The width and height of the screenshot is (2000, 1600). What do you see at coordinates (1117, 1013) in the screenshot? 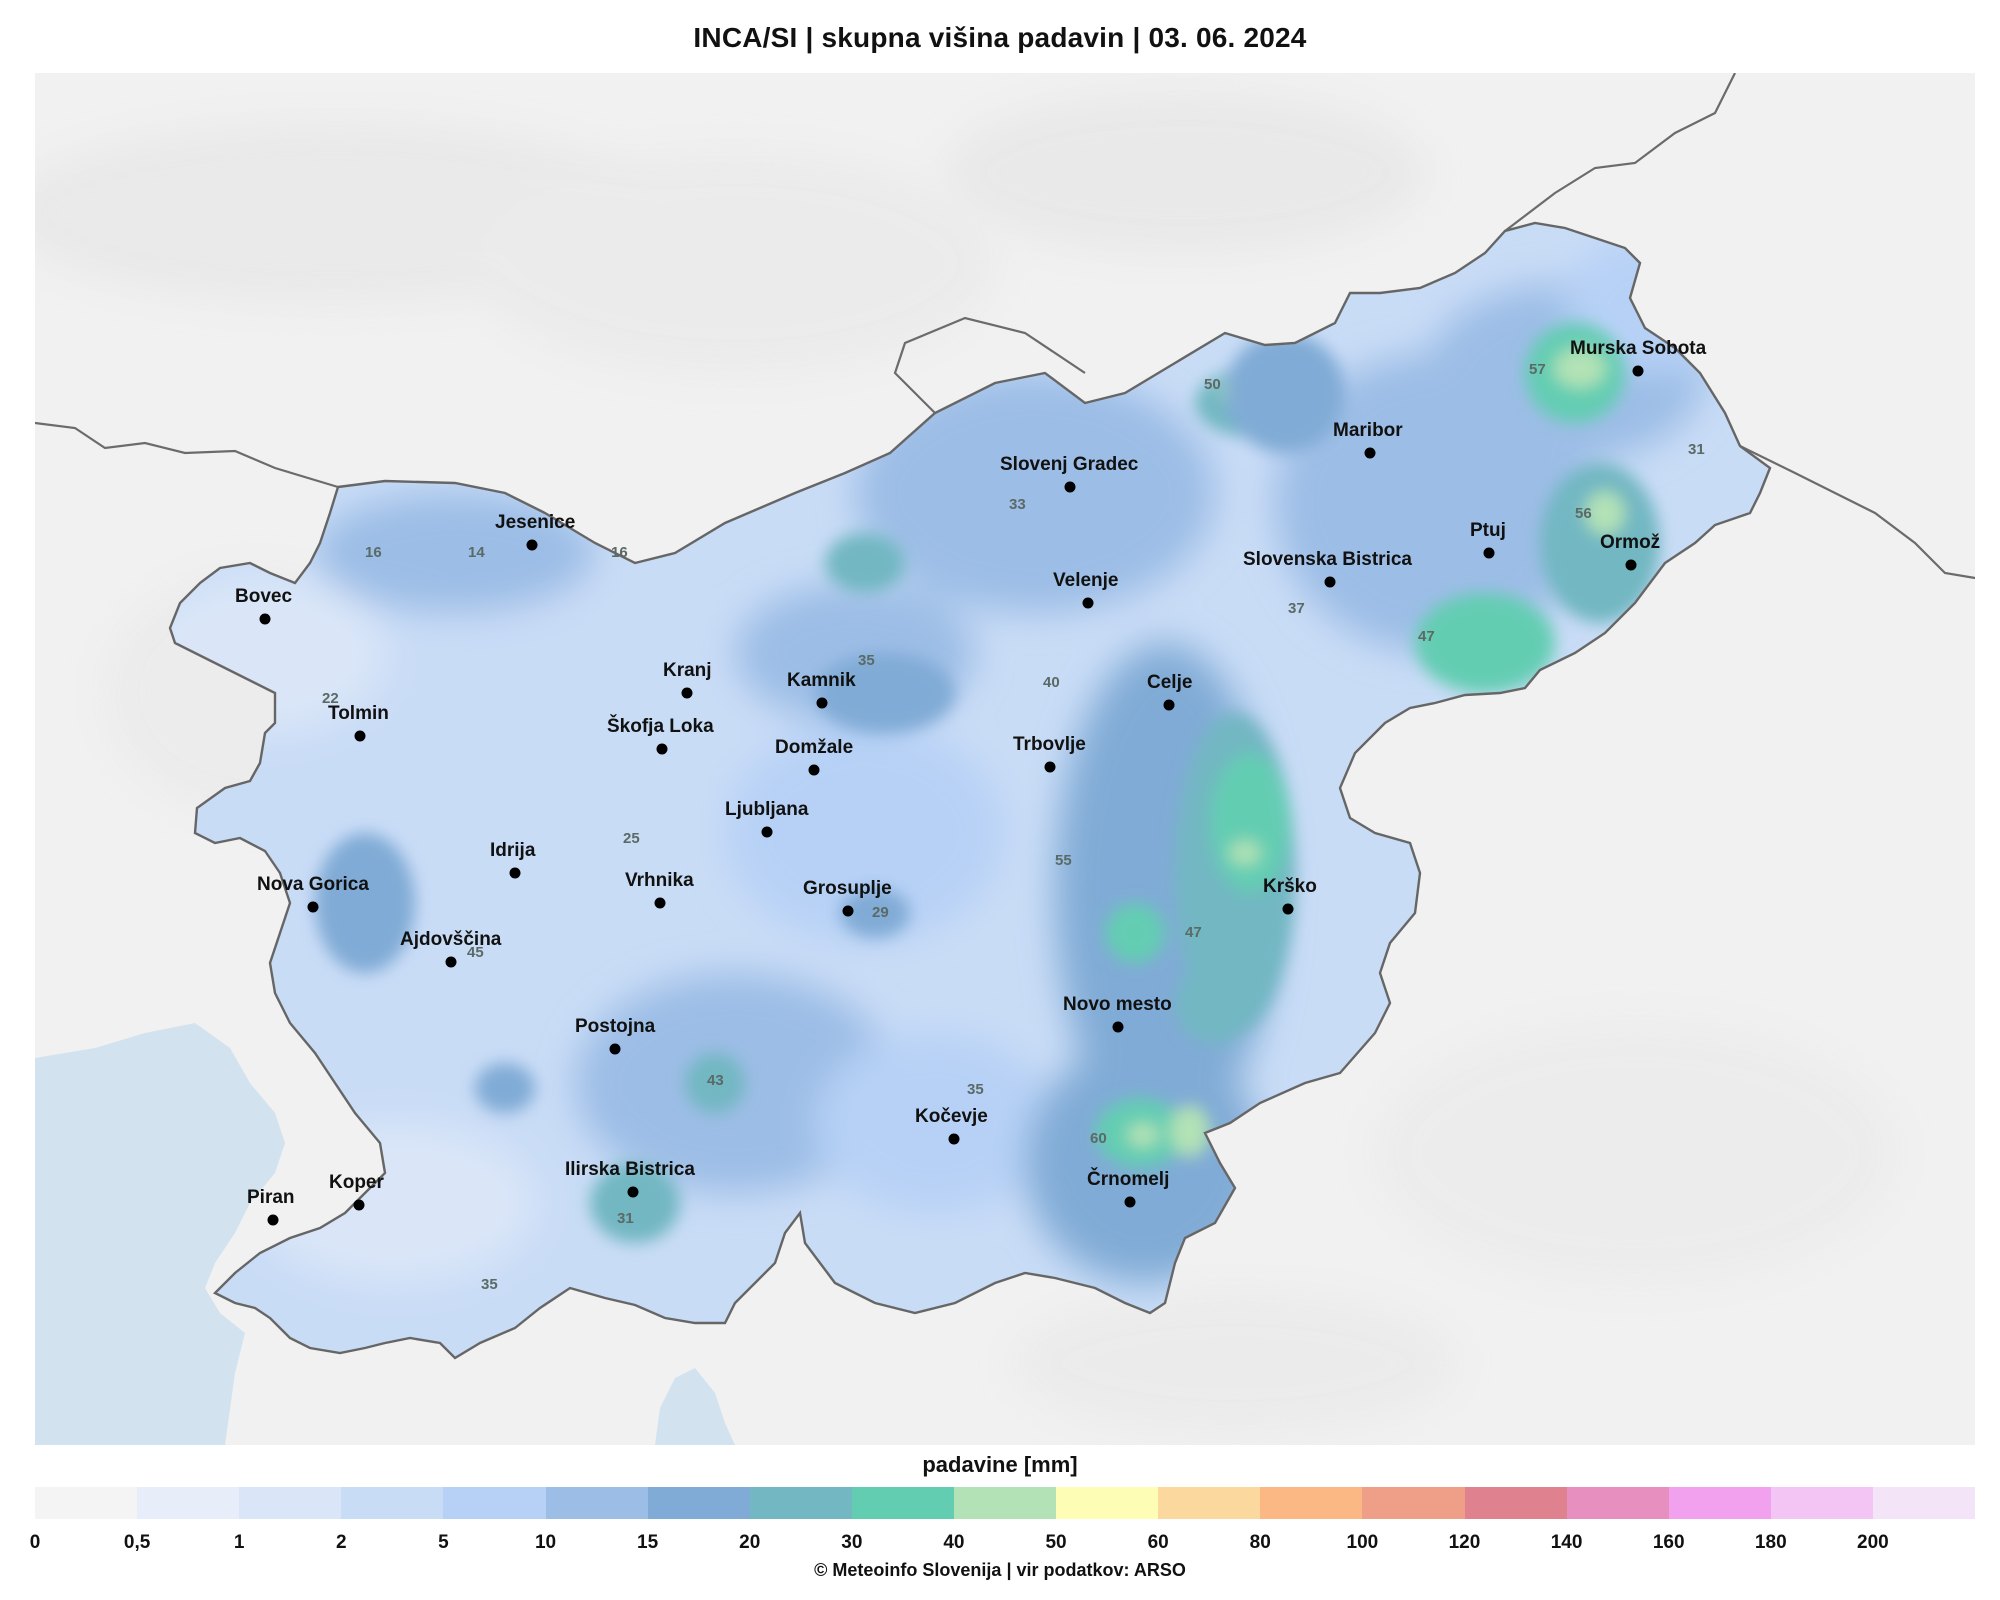
I see `city-novo-mesto: Novo mesto` at bounding box center [1117, 1013].